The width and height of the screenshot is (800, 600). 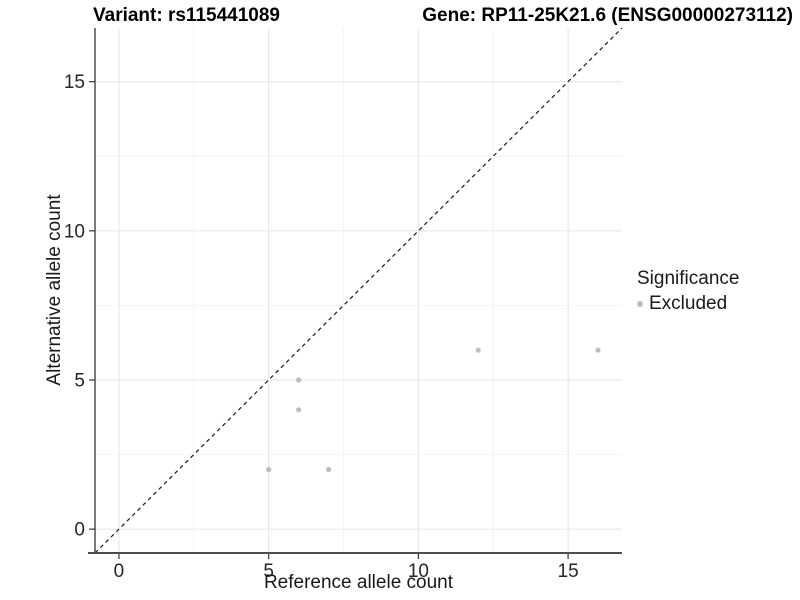 What do you see at coordinates (268, 571) in the screenshot?
I see `x-tick-label: 5` at bounding box center [268, 571].